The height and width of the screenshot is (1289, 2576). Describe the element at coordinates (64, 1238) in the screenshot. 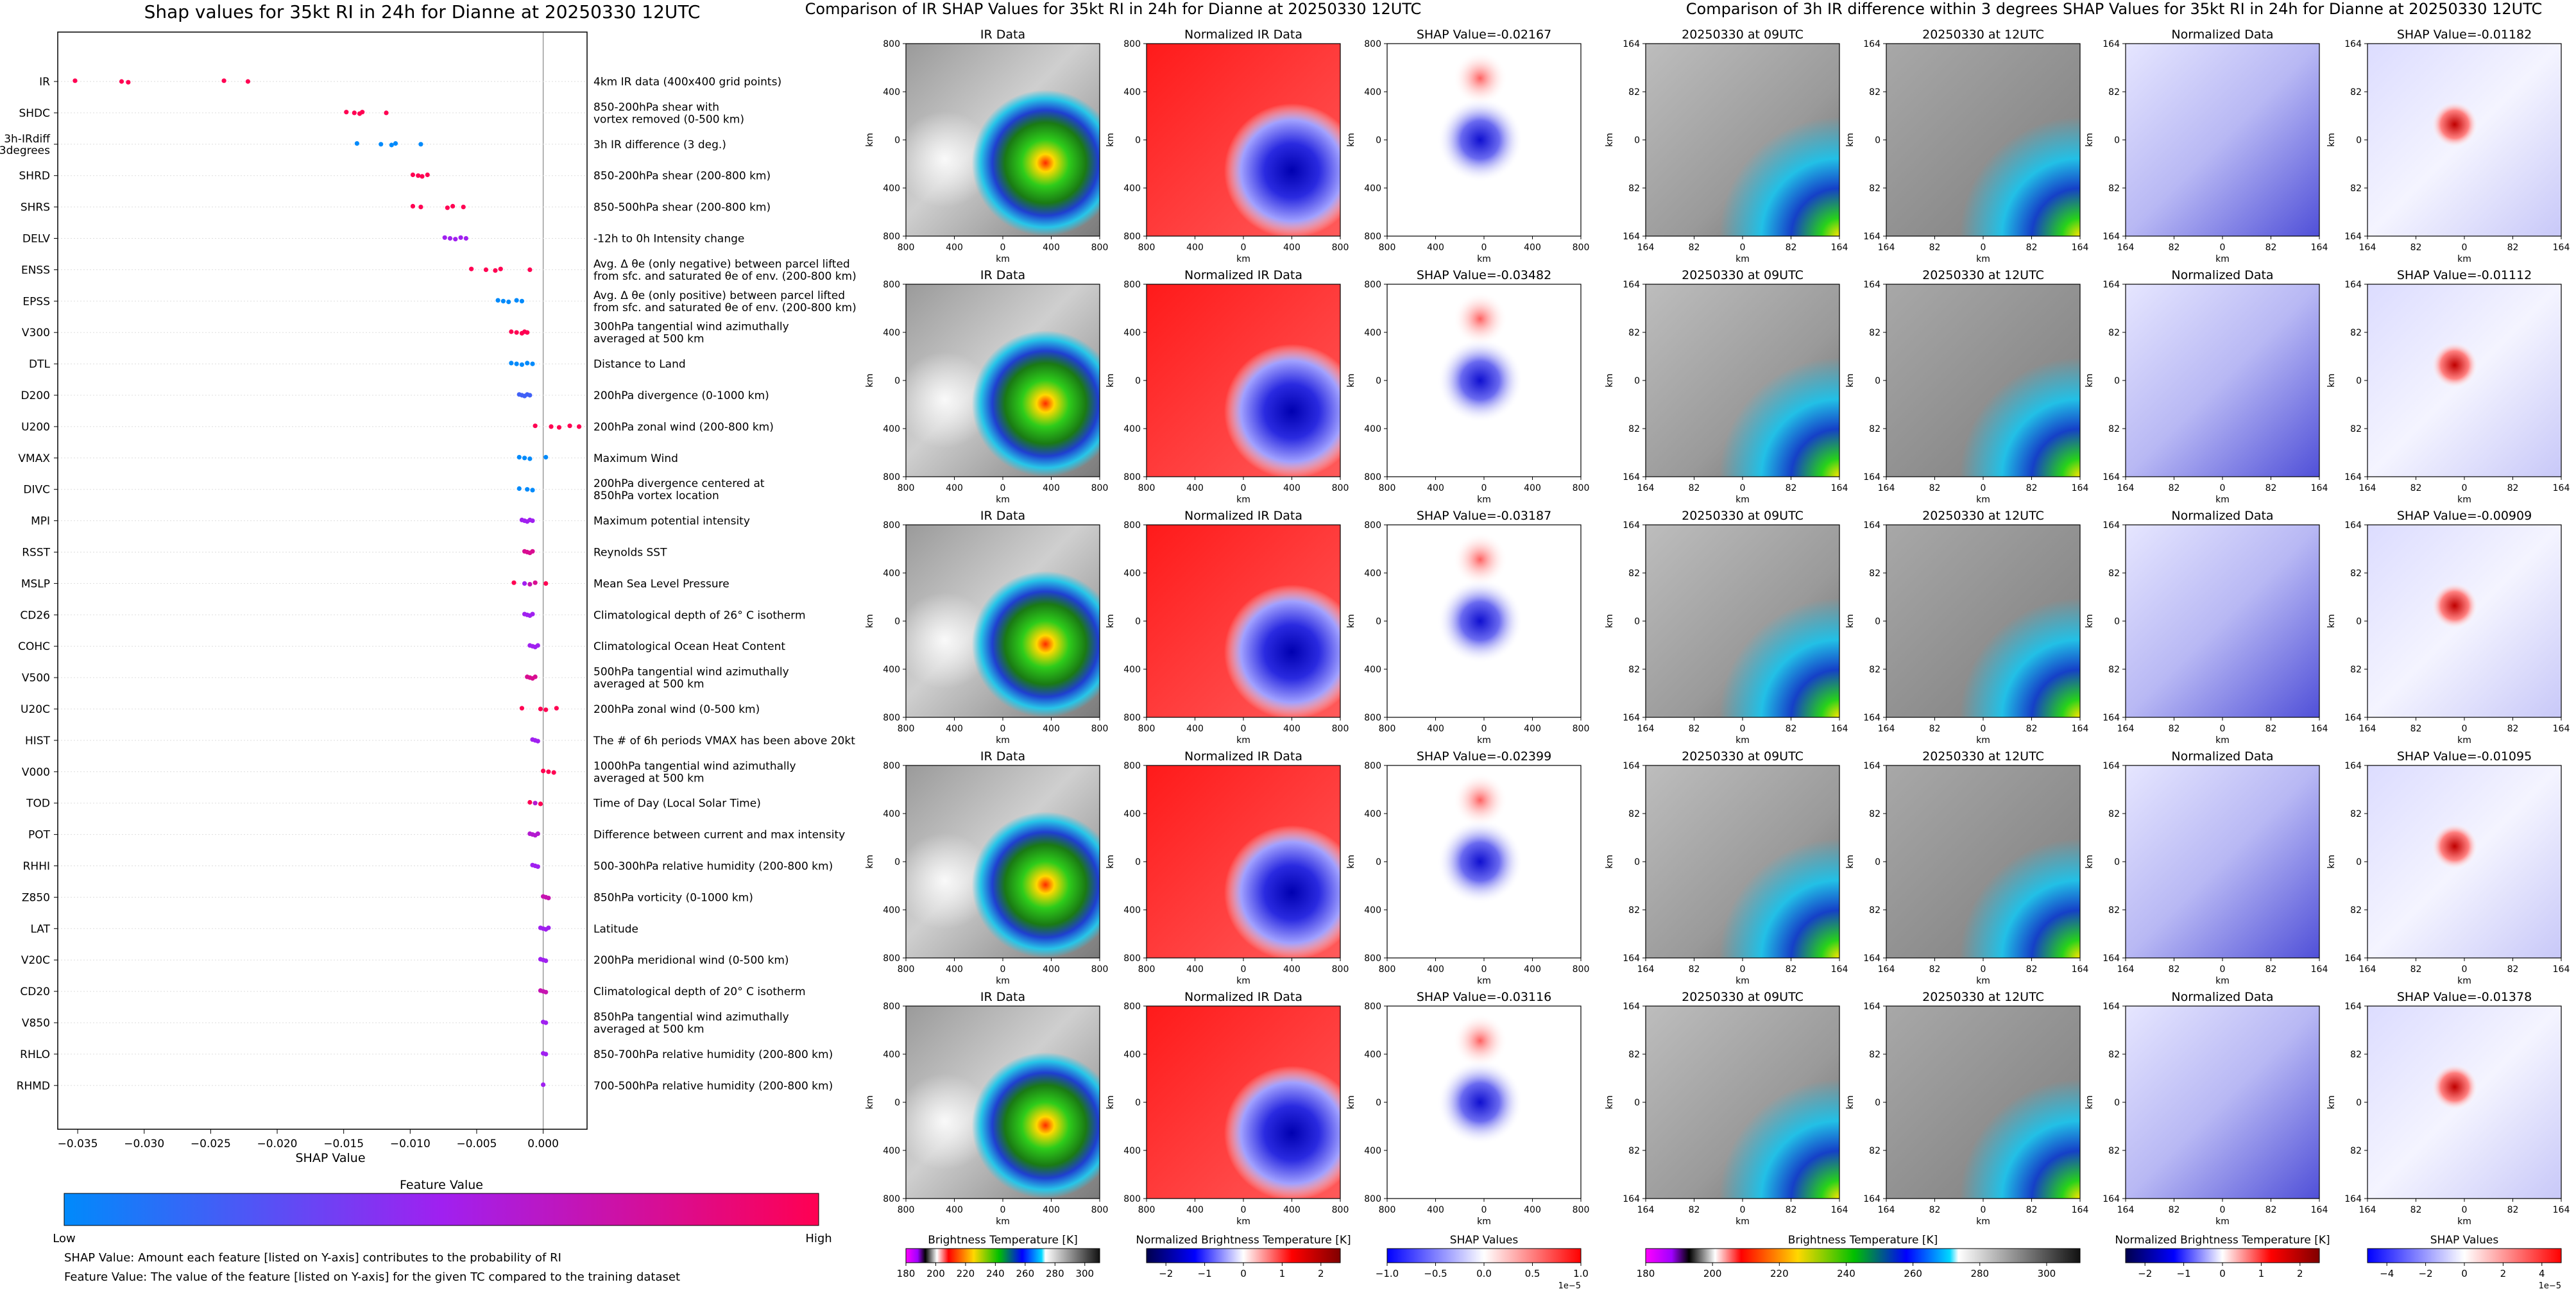

I see `feature-colorbar-low: Low` at that location.